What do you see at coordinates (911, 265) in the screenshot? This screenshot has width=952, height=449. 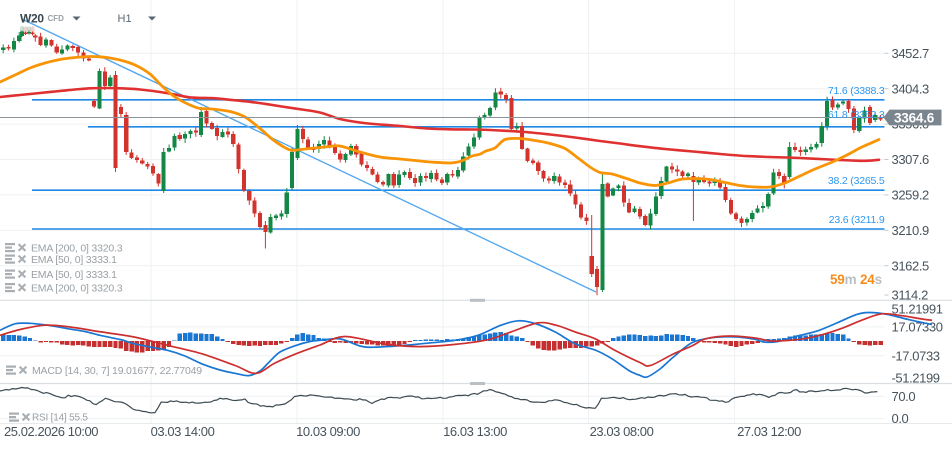 I see `svg-text: 3162.5` at bounding box center [911, 265].